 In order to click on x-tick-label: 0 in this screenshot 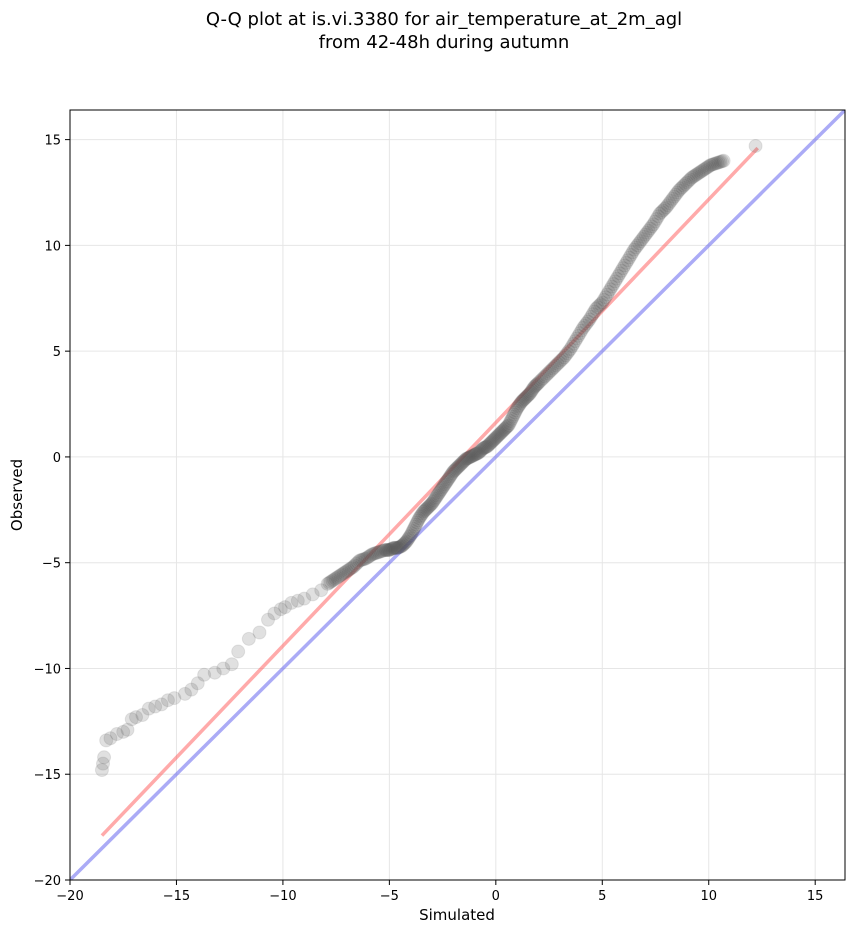, I will do `click(496, 896)`.